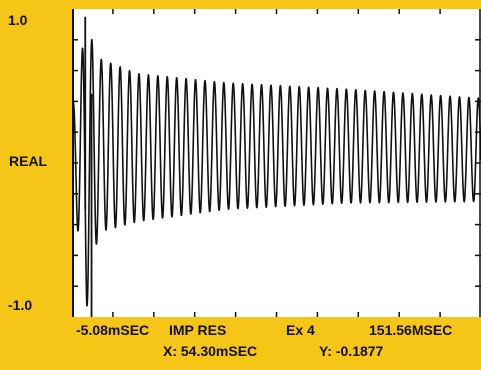  Describe the element at coordinates (198, 330) in the screenshot. I see `measurement-label: IMP RES` at that location.